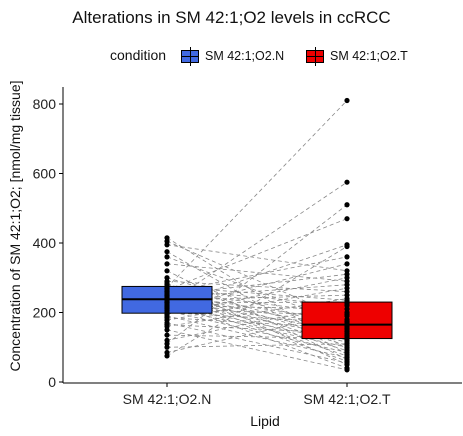 The height and width of the screenshot is (436, 463). What do you see at coordinates (245, 56) in the screenshot?
I see `legend-label-normal: SM 42:1;O2.N` at bounding box center [245, 56].